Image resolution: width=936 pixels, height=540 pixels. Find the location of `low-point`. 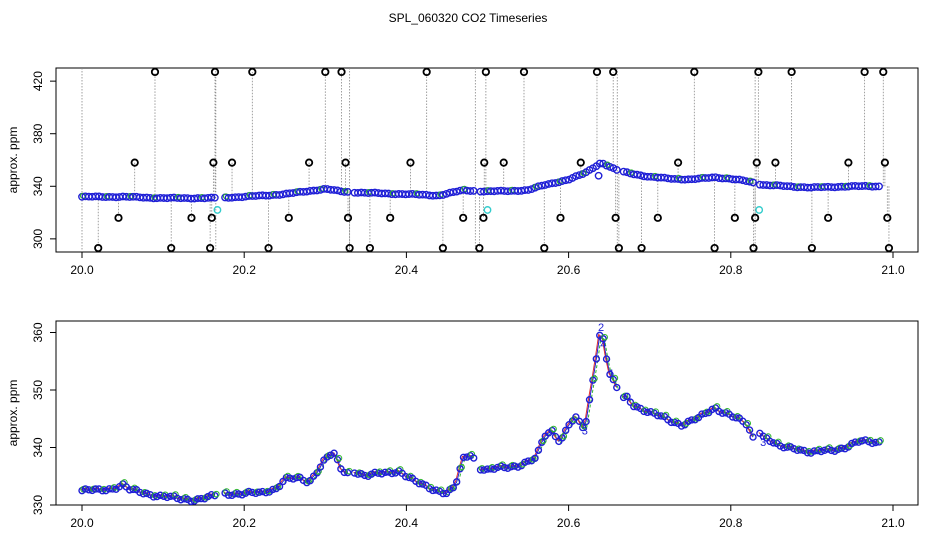

low-point is located at coordinates (598, 175).